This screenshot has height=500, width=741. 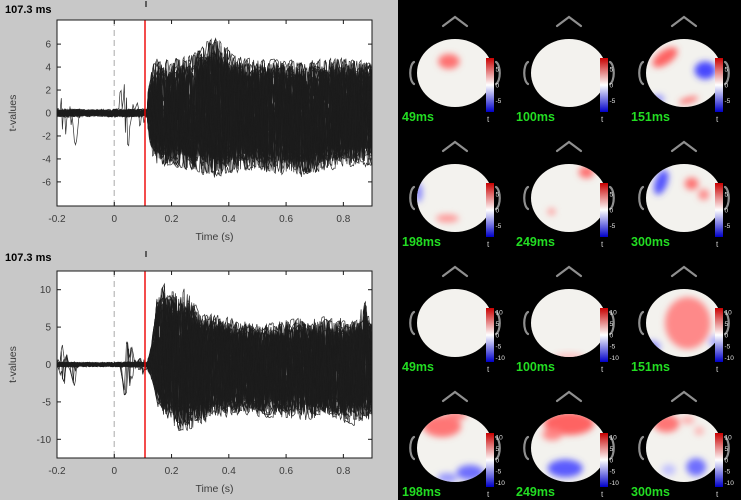 I want to click on topomap-cell: 10 5 0 -5 -10 t 198ms, so click(x=455, y=437).